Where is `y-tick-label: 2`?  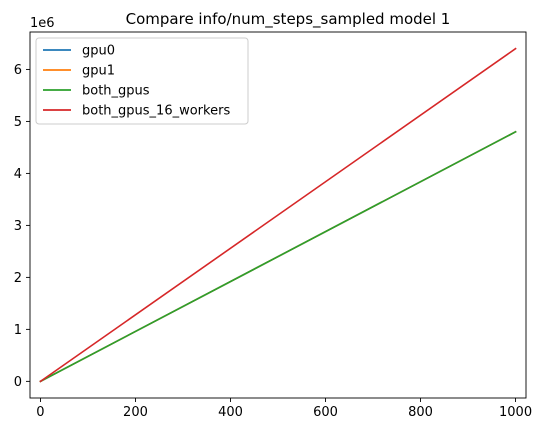 y-tick-label: 2 is located at coordinates (18, 278).